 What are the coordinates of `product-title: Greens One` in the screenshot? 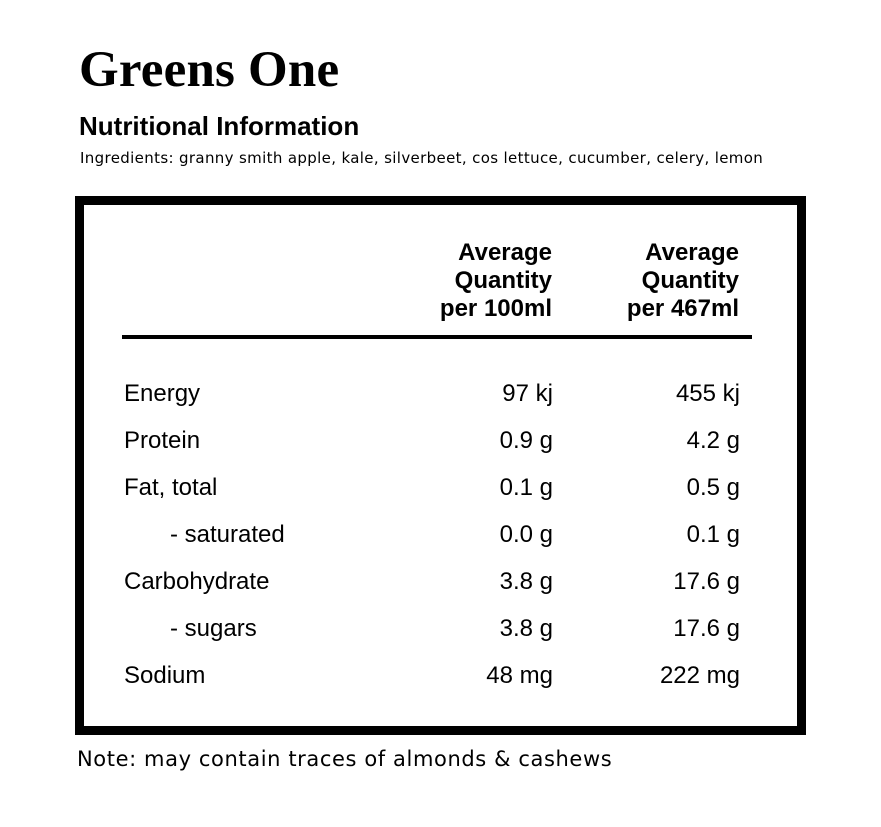 It's located at (209, 70).